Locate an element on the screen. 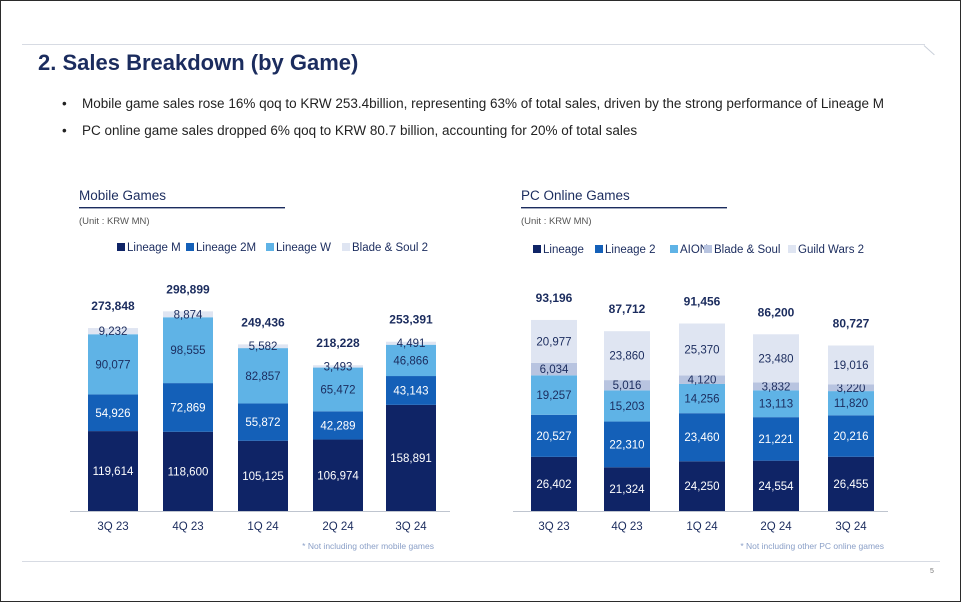  mobile-value-label-3-1: 8,874 is located at coordinates (188, 315).